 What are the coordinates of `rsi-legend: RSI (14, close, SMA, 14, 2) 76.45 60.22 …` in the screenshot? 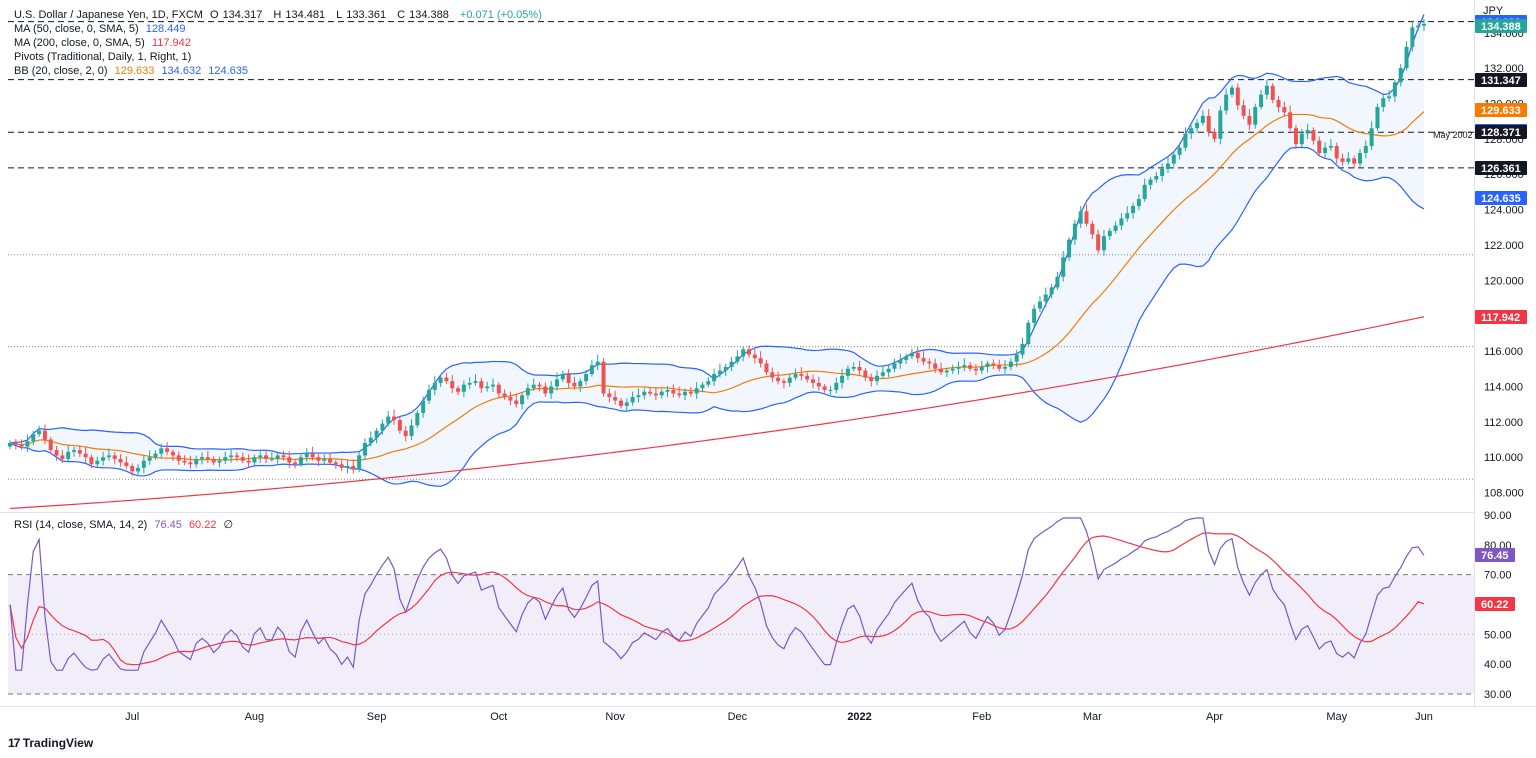 It's located at (125, 525).